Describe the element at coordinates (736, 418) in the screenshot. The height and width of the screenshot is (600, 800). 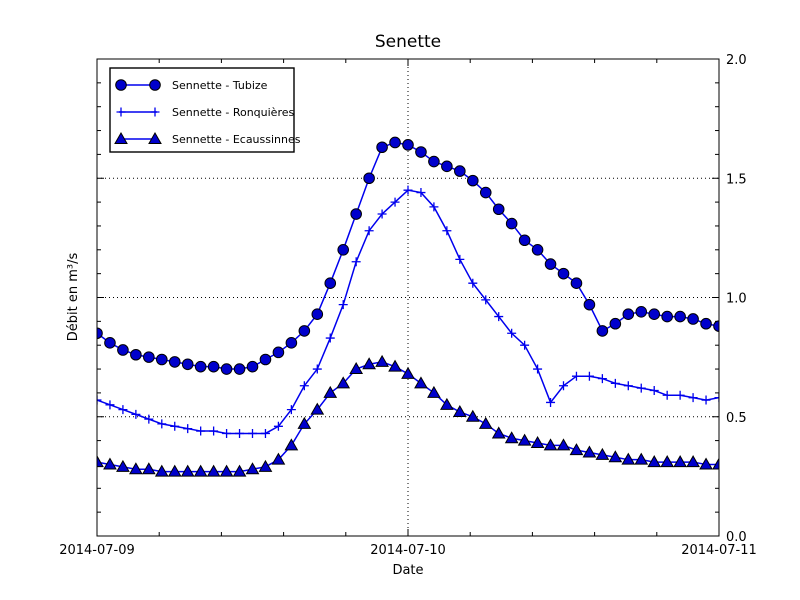
I see `y-tick-label: 0.5` at that location.